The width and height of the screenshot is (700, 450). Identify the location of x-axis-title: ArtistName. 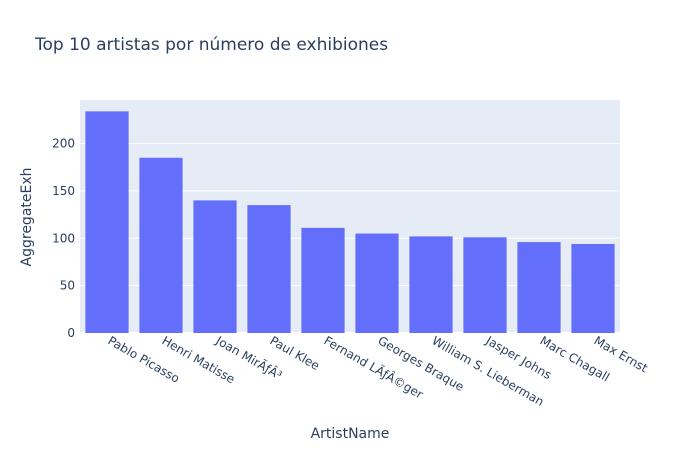
(350, 434).